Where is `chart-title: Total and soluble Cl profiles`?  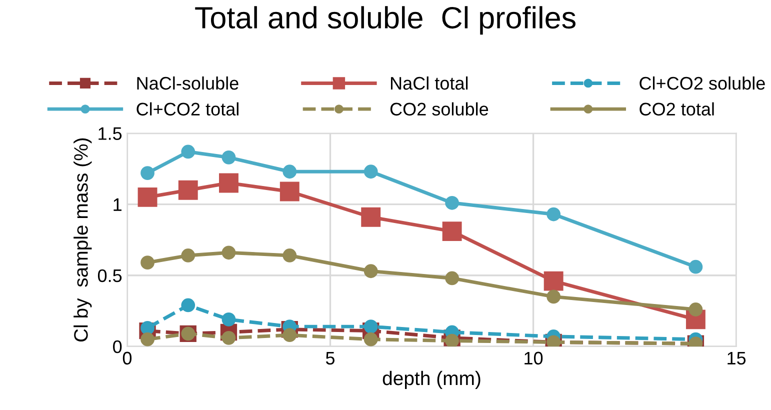 chart-title: Total and soluble Cl profiles is located at coordinates (385, 20).